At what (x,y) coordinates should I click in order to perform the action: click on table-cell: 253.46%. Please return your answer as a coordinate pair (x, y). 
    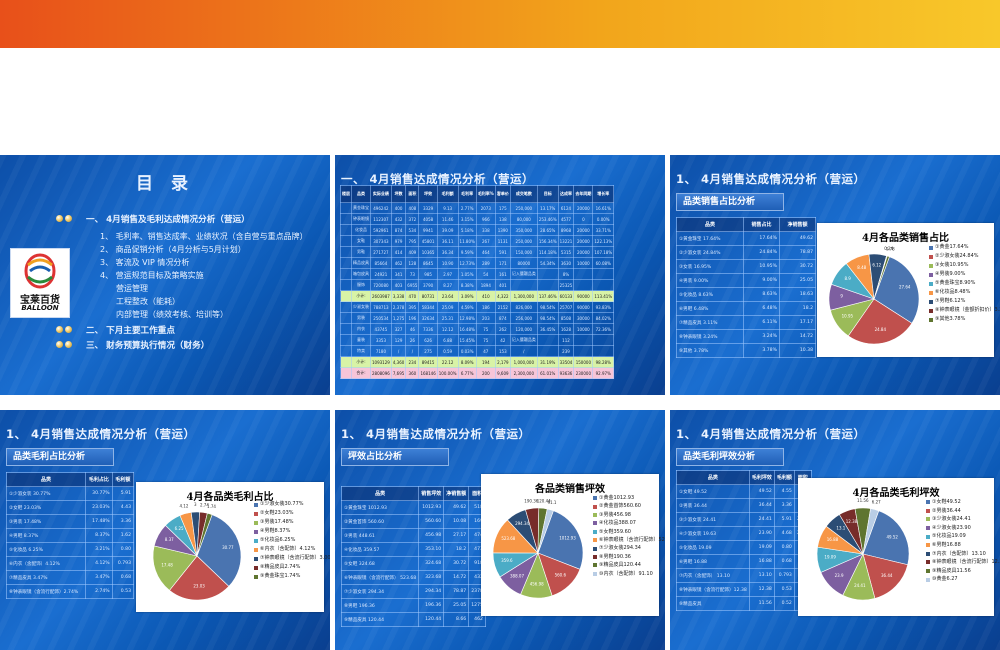
    Looking at the image, I should click on (547, 219).